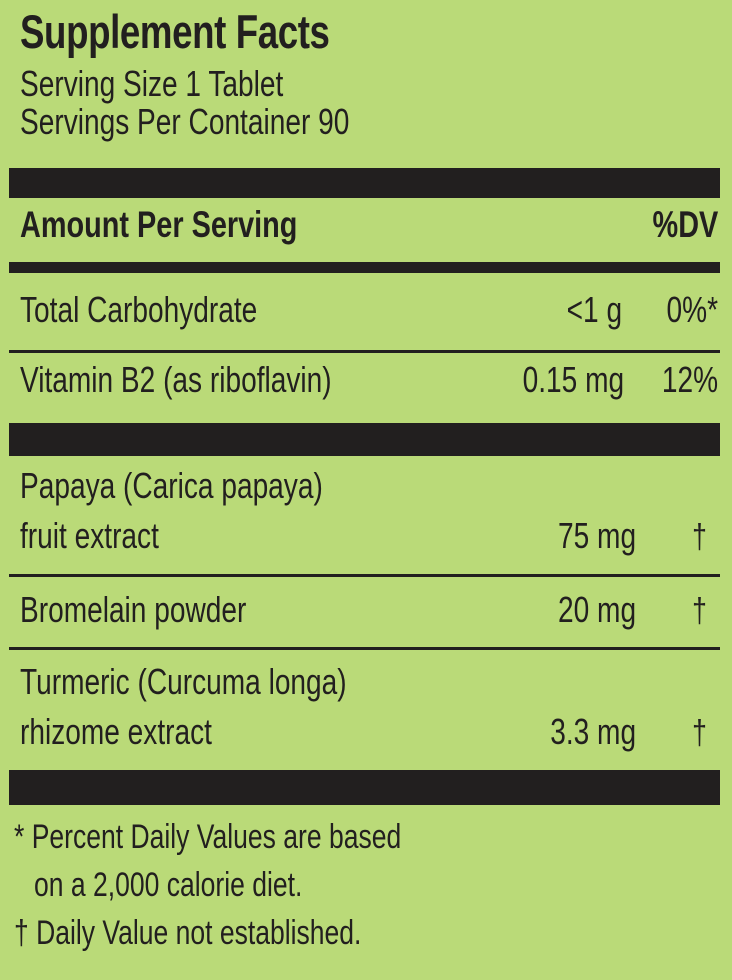 The height and width of the screenshot is (980, 732). I want to click on nutrient-dv: 0%*, so click(692, 309).